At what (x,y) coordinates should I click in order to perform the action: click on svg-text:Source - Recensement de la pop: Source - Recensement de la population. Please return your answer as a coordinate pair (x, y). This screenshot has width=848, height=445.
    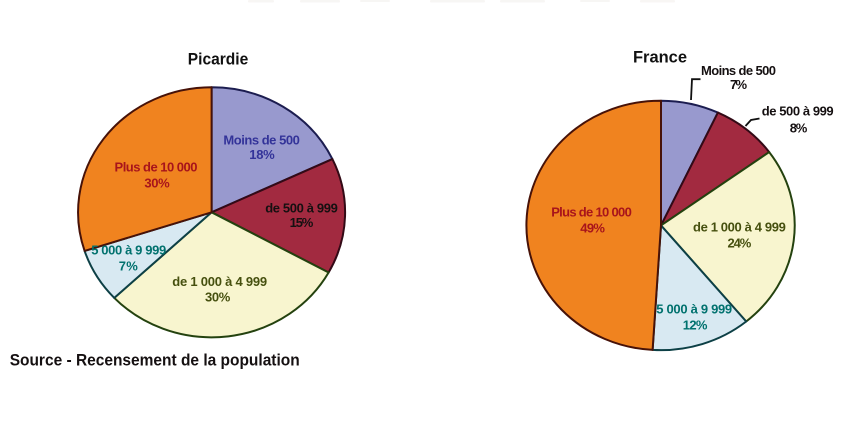
    Looking at the image, I should click on (155, 360).